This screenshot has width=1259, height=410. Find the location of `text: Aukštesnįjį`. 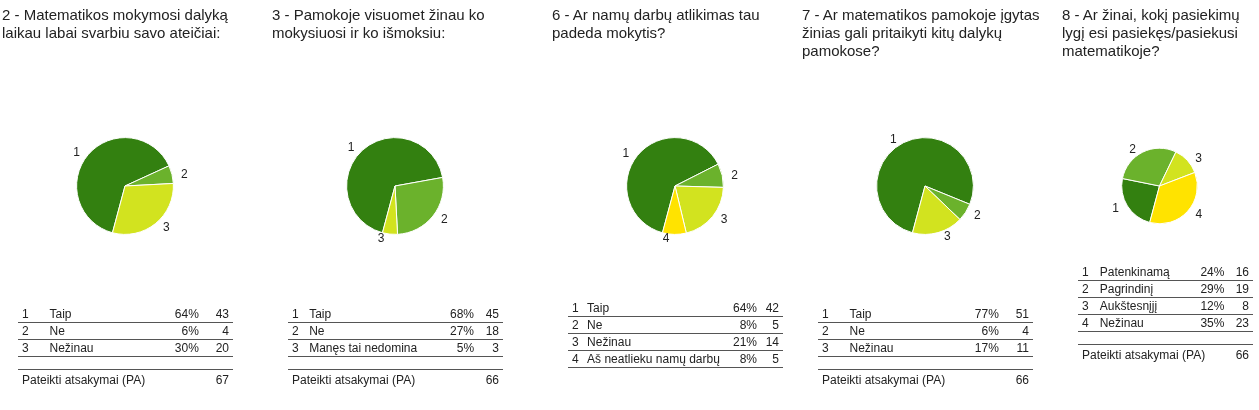

text: Aukštesnįjį is located at coordinates (1128, 306).